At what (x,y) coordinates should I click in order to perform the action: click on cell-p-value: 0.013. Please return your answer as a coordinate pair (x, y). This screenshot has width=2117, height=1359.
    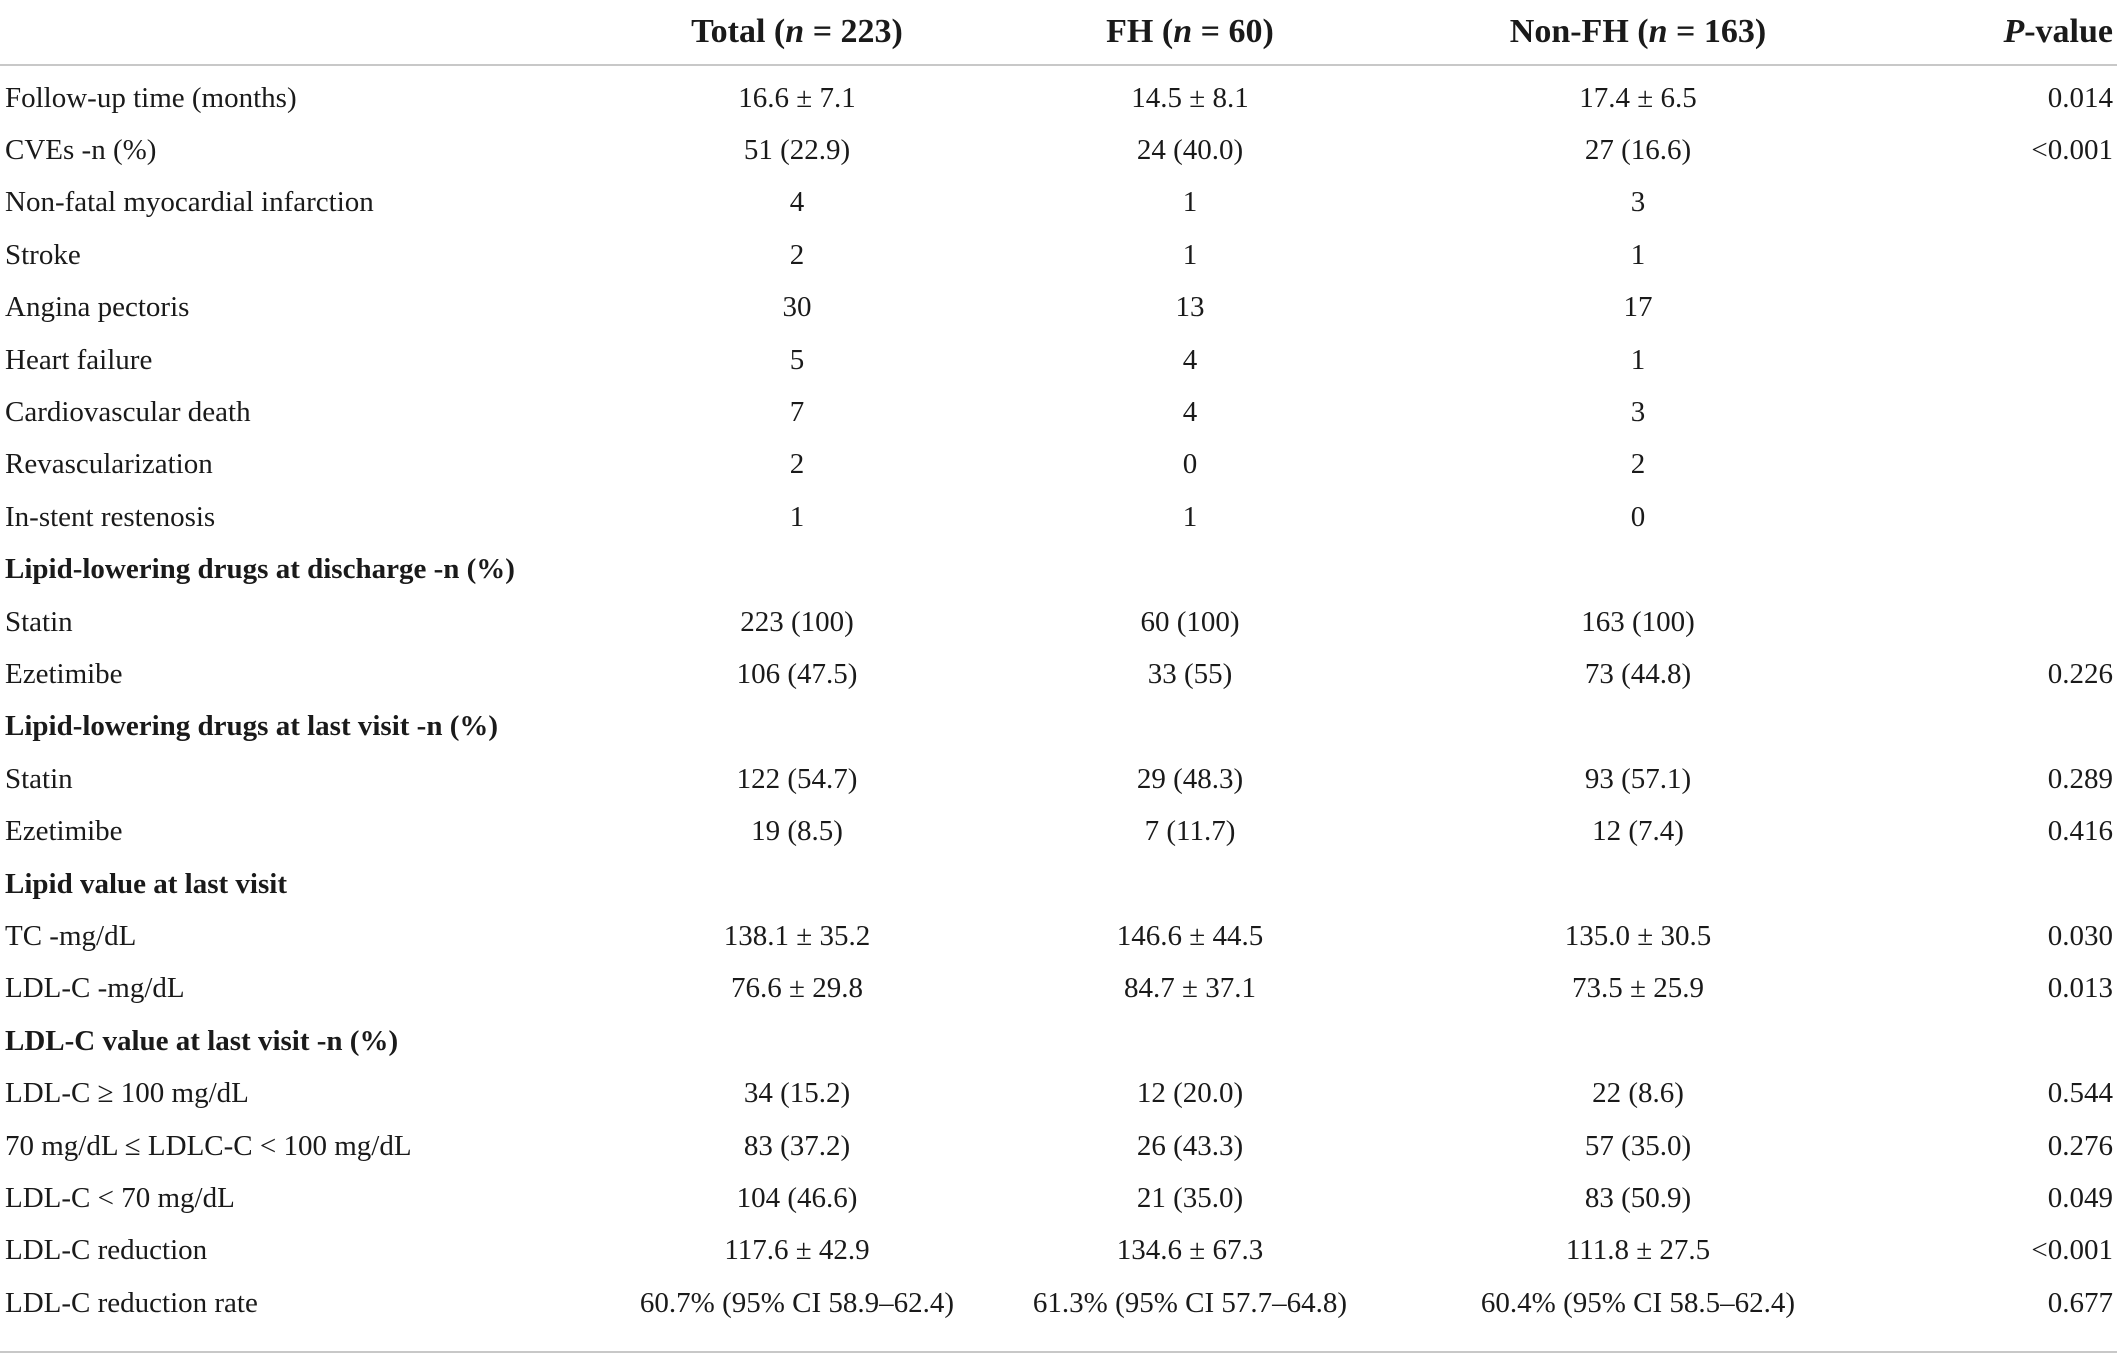
    Looking at the image, I should click on (2080, 988).